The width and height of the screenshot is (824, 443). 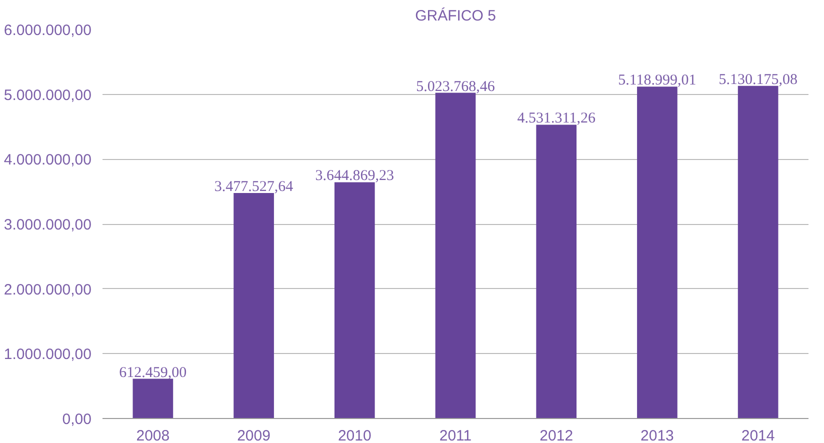 I want to click on x-tick-label: 2014, so click(x=758, y=435).